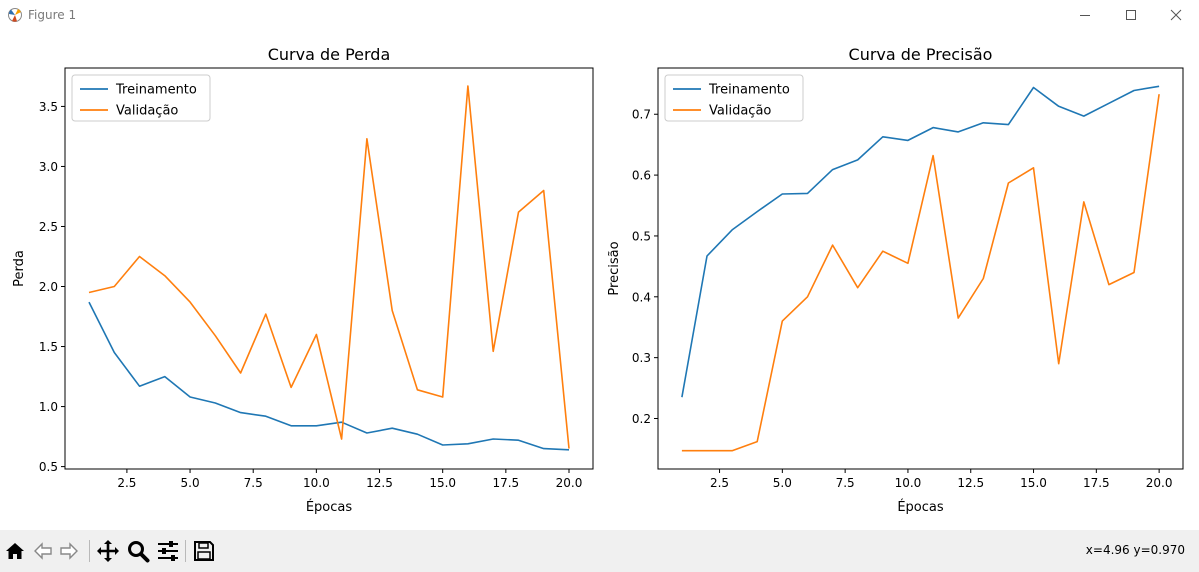 The height and width of the screenshot is (572, 1199). I want to click on forward-button, so click(69, 551).